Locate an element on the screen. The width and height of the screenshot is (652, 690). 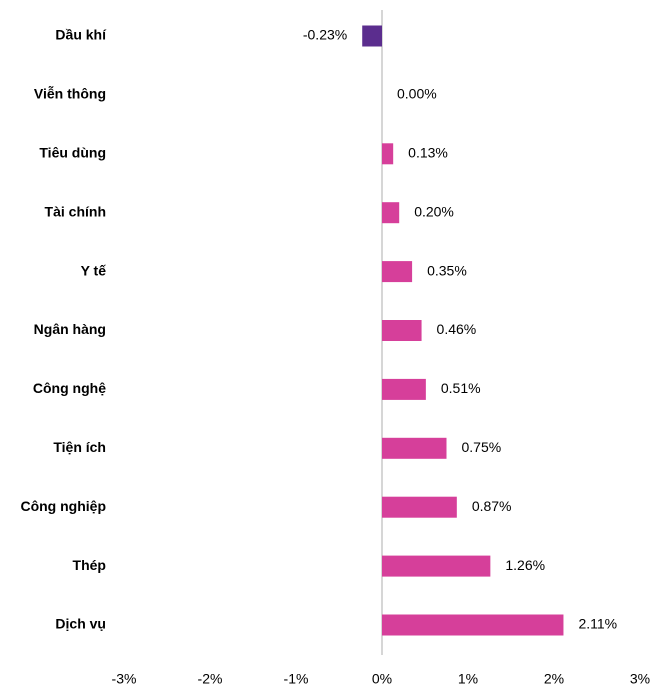
x-tick-label: 1% is located at coordinates (468, 679).